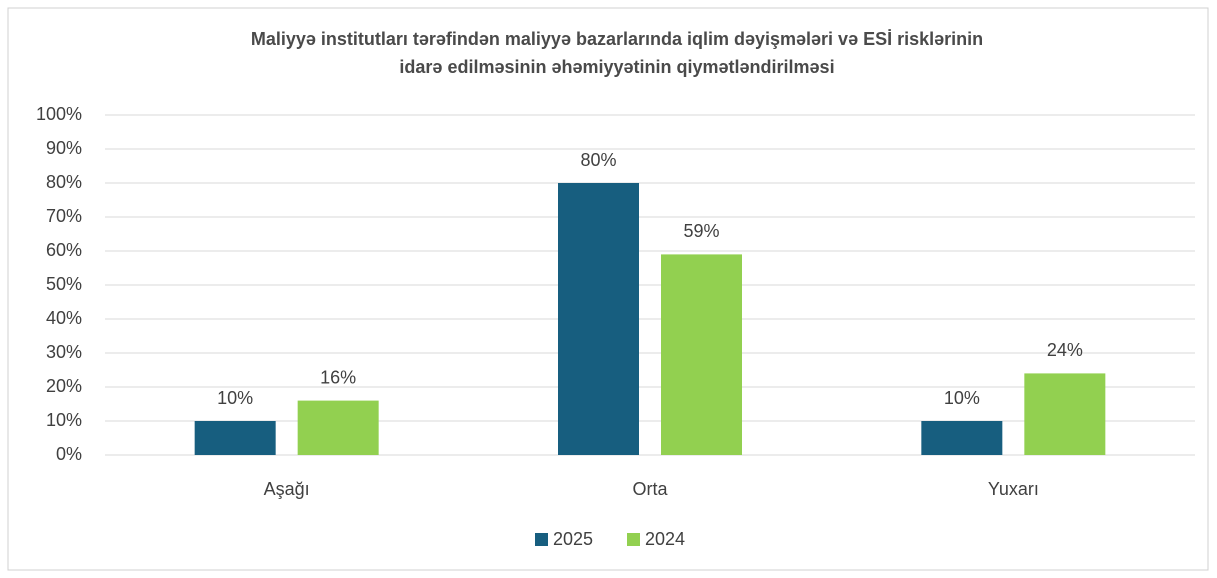 The image size is (1217, 578). What do you see at coordinates (338, 377) in the screenshot?
I see `data-label: 16%` at bounding box center [338, 377].